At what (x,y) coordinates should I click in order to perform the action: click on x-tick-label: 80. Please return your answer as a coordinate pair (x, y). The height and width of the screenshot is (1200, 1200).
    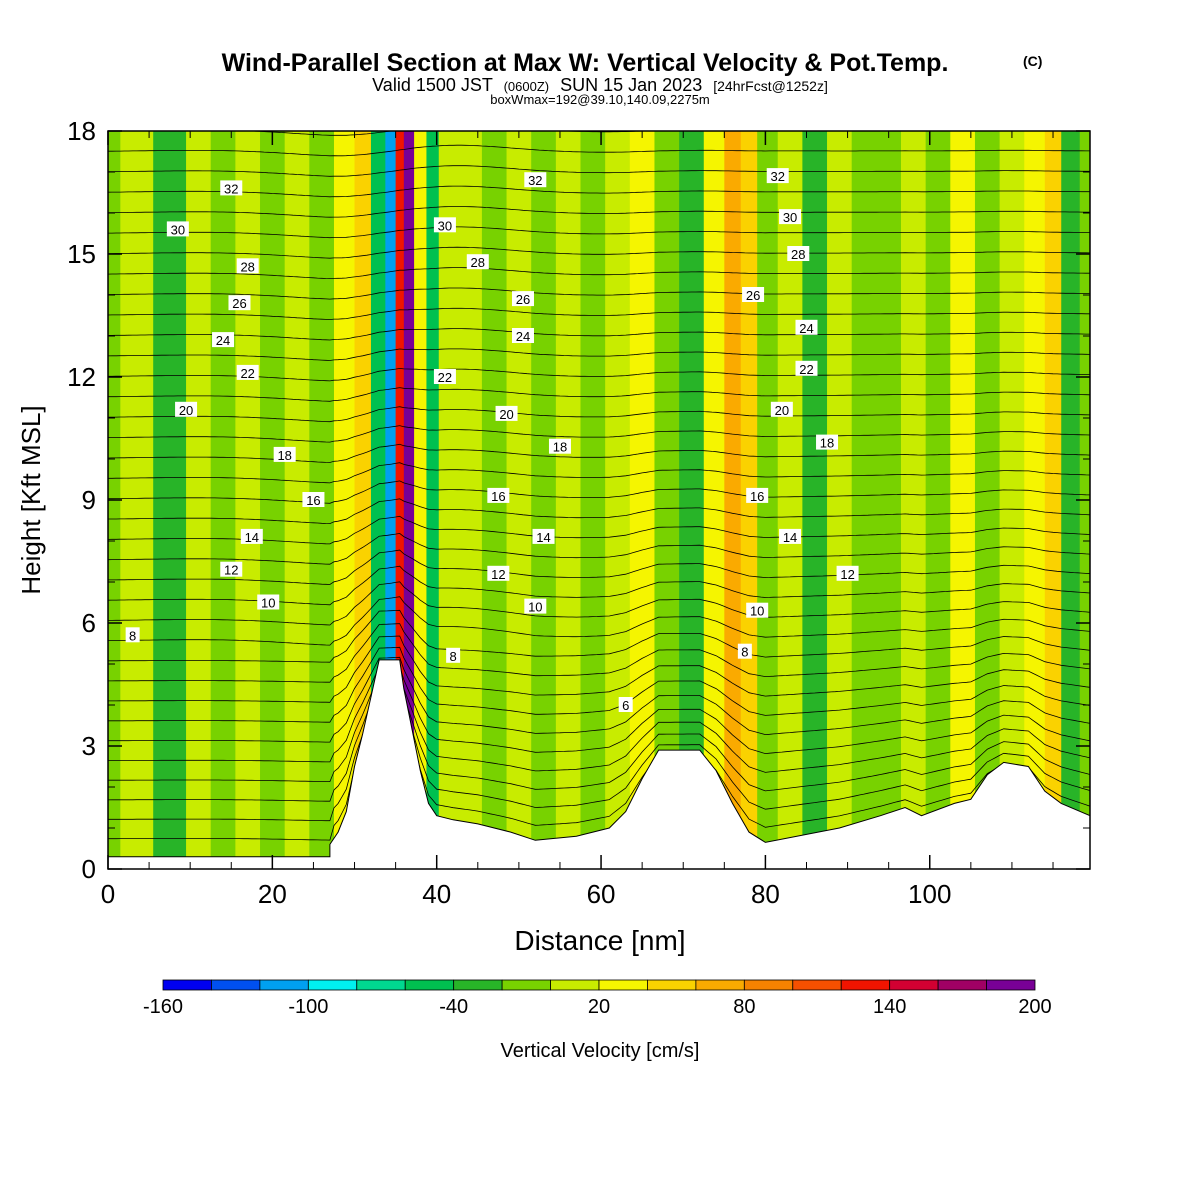
    Looking at the image, I should click on (765, 894).